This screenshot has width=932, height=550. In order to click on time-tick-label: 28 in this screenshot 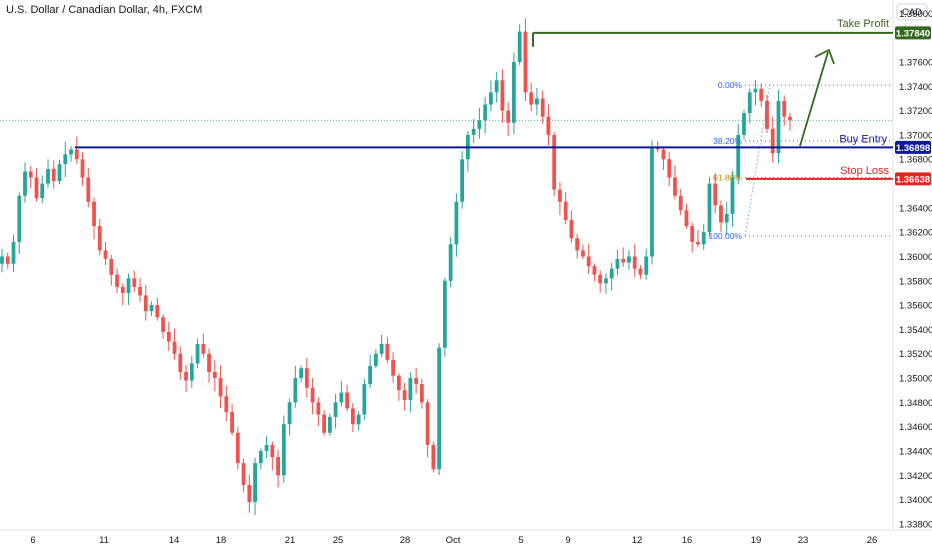, I will do `click(405, 540)`.